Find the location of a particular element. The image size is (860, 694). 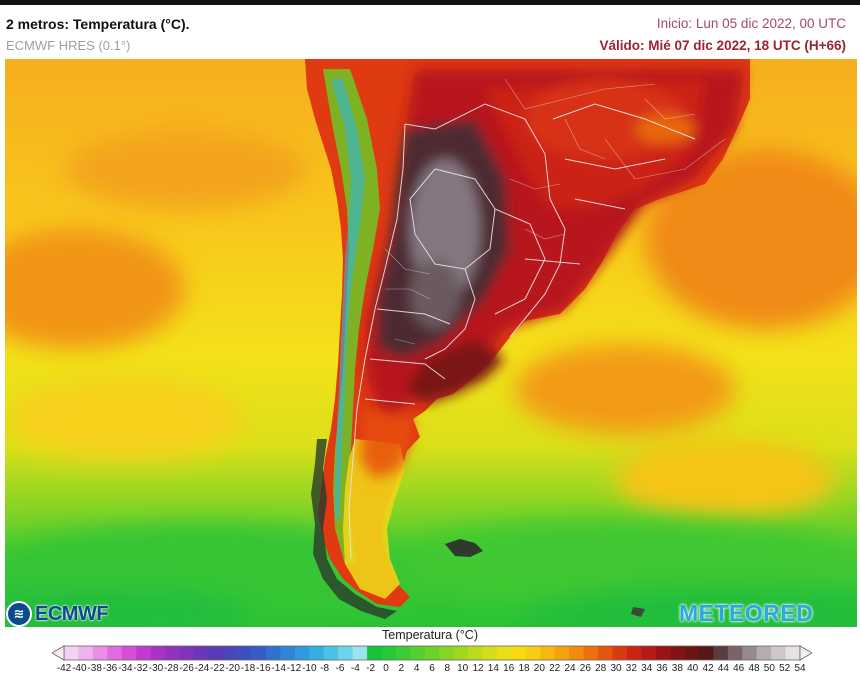

legend-tick-label: 44 is located at coordinates (723, 668).